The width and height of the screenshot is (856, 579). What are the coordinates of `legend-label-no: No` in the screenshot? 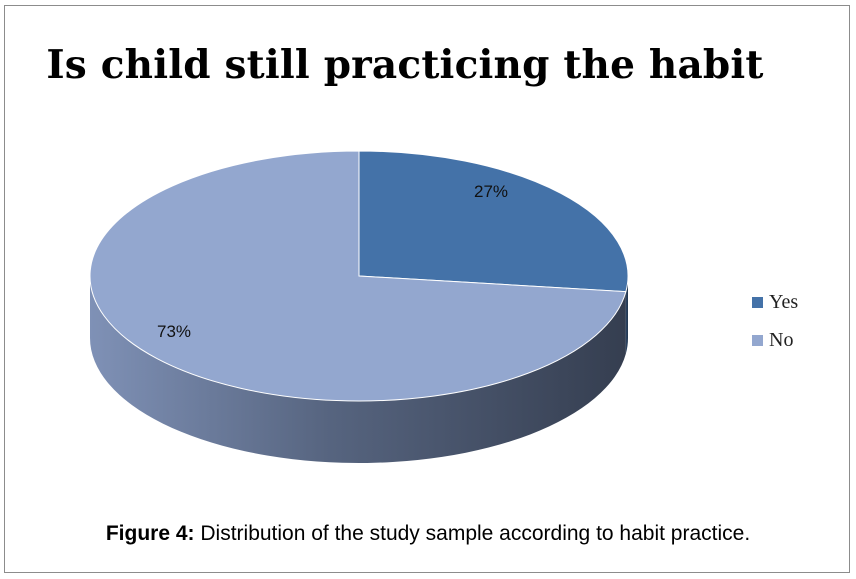 It's located at (781, 339).